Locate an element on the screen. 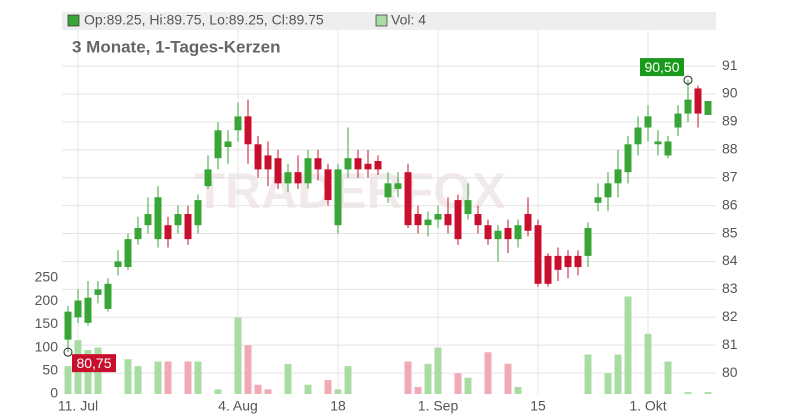  y-tick-label: 82 is located at coordinates (730, 316).